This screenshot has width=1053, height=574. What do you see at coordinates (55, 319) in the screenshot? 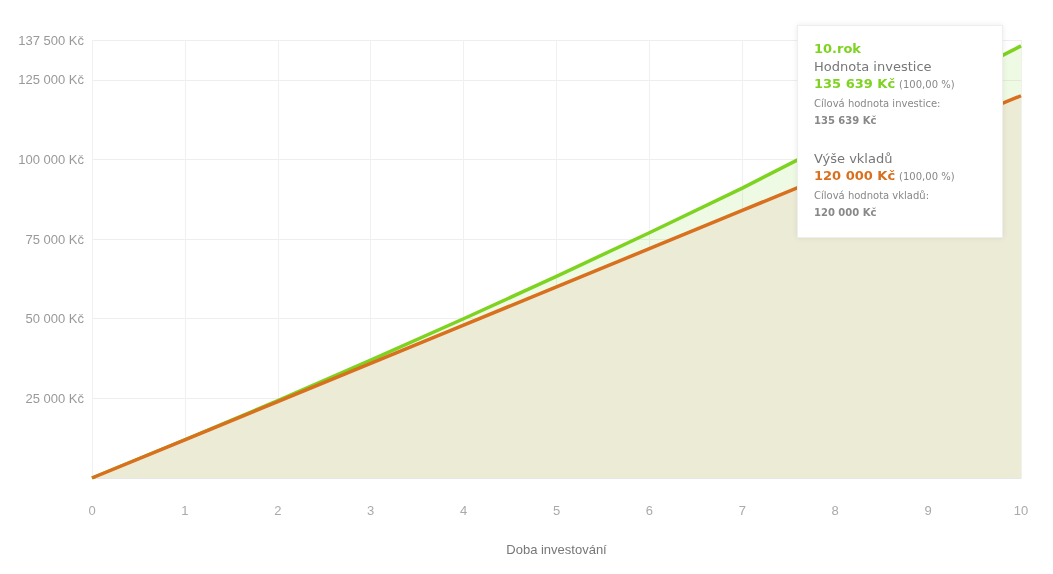
I see `y-tick-label: 50 000 Kč` at bounding box center [55, 319].